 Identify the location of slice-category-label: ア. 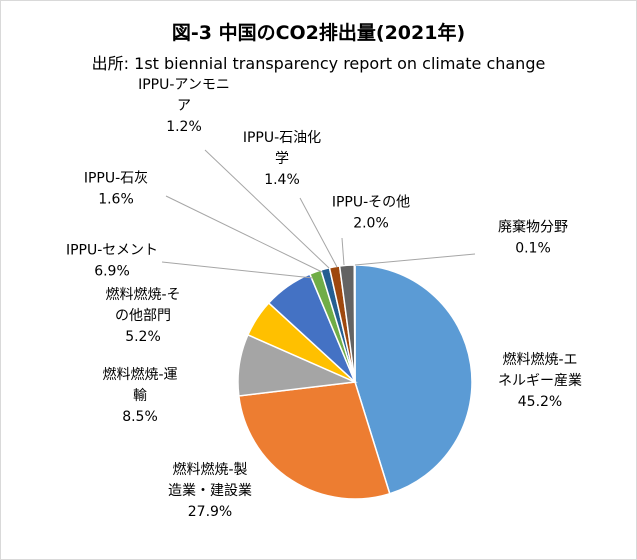
(184, 106).